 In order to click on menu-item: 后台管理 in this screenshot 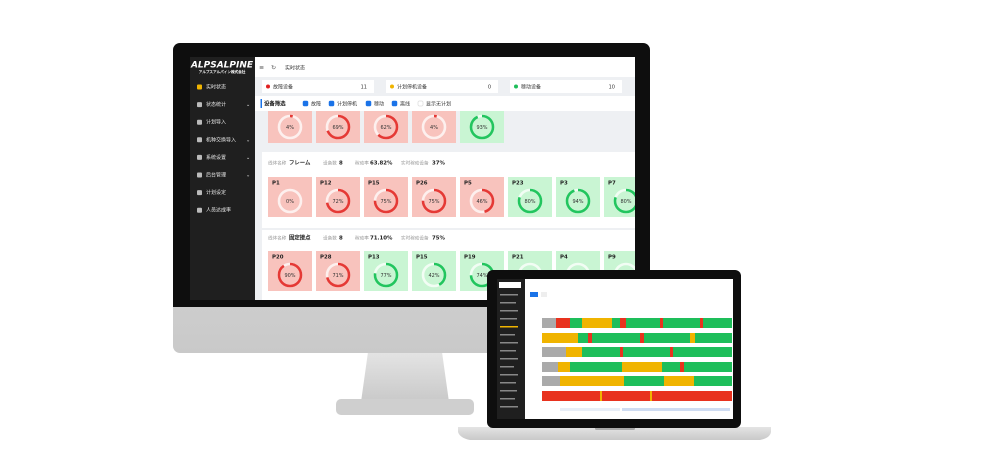, I will do `click(216, 175)`.